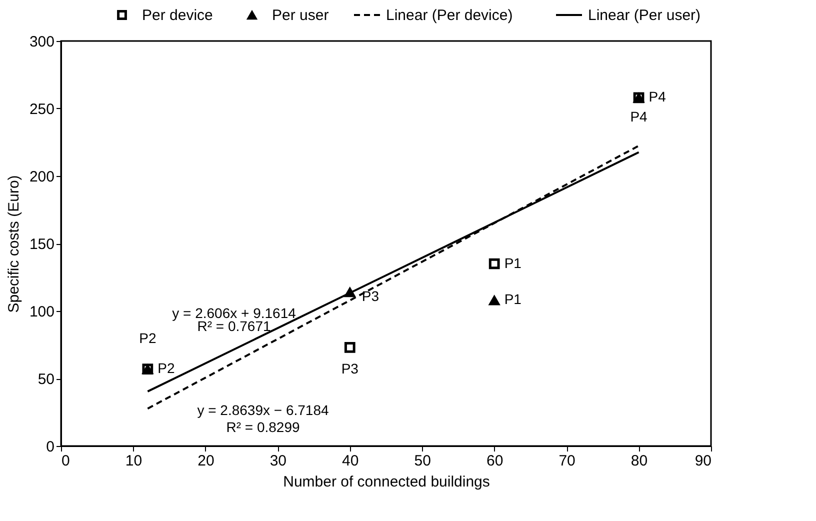  I want to click on x-tick-label: 90, so click(703, 461).